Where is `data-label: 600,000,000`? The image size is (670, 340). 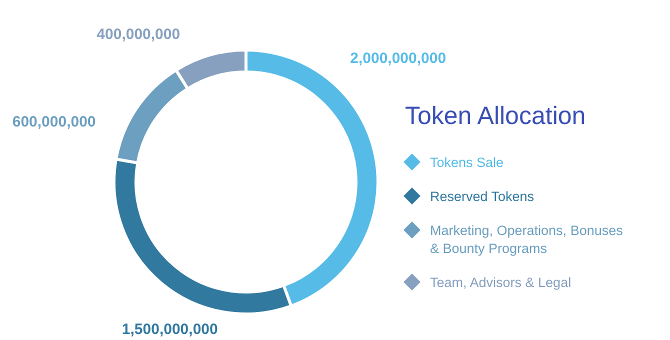 data-label: 600,000,000 is located at coordinates (54, 121).